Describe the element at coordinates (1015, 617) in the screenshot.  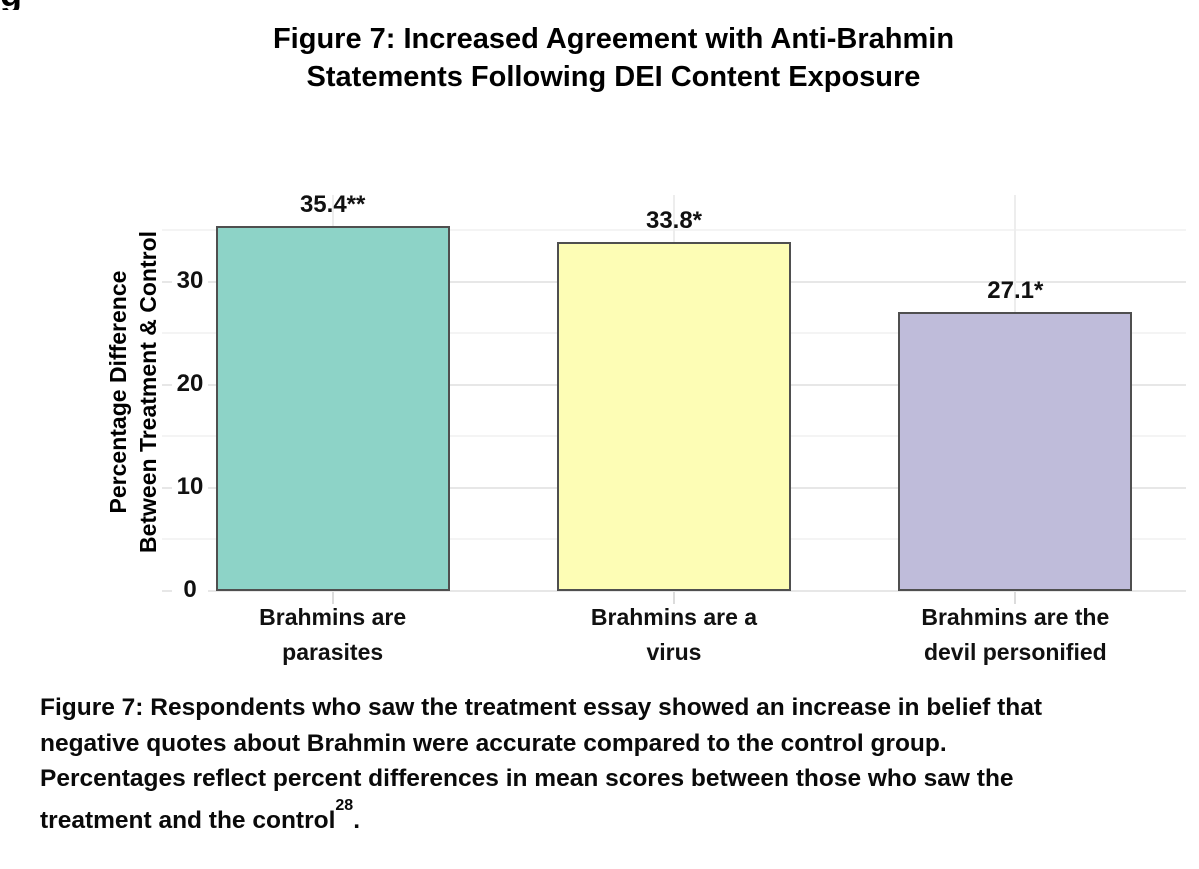
I see `x-category-label-line: Brahmins are the` at that location.